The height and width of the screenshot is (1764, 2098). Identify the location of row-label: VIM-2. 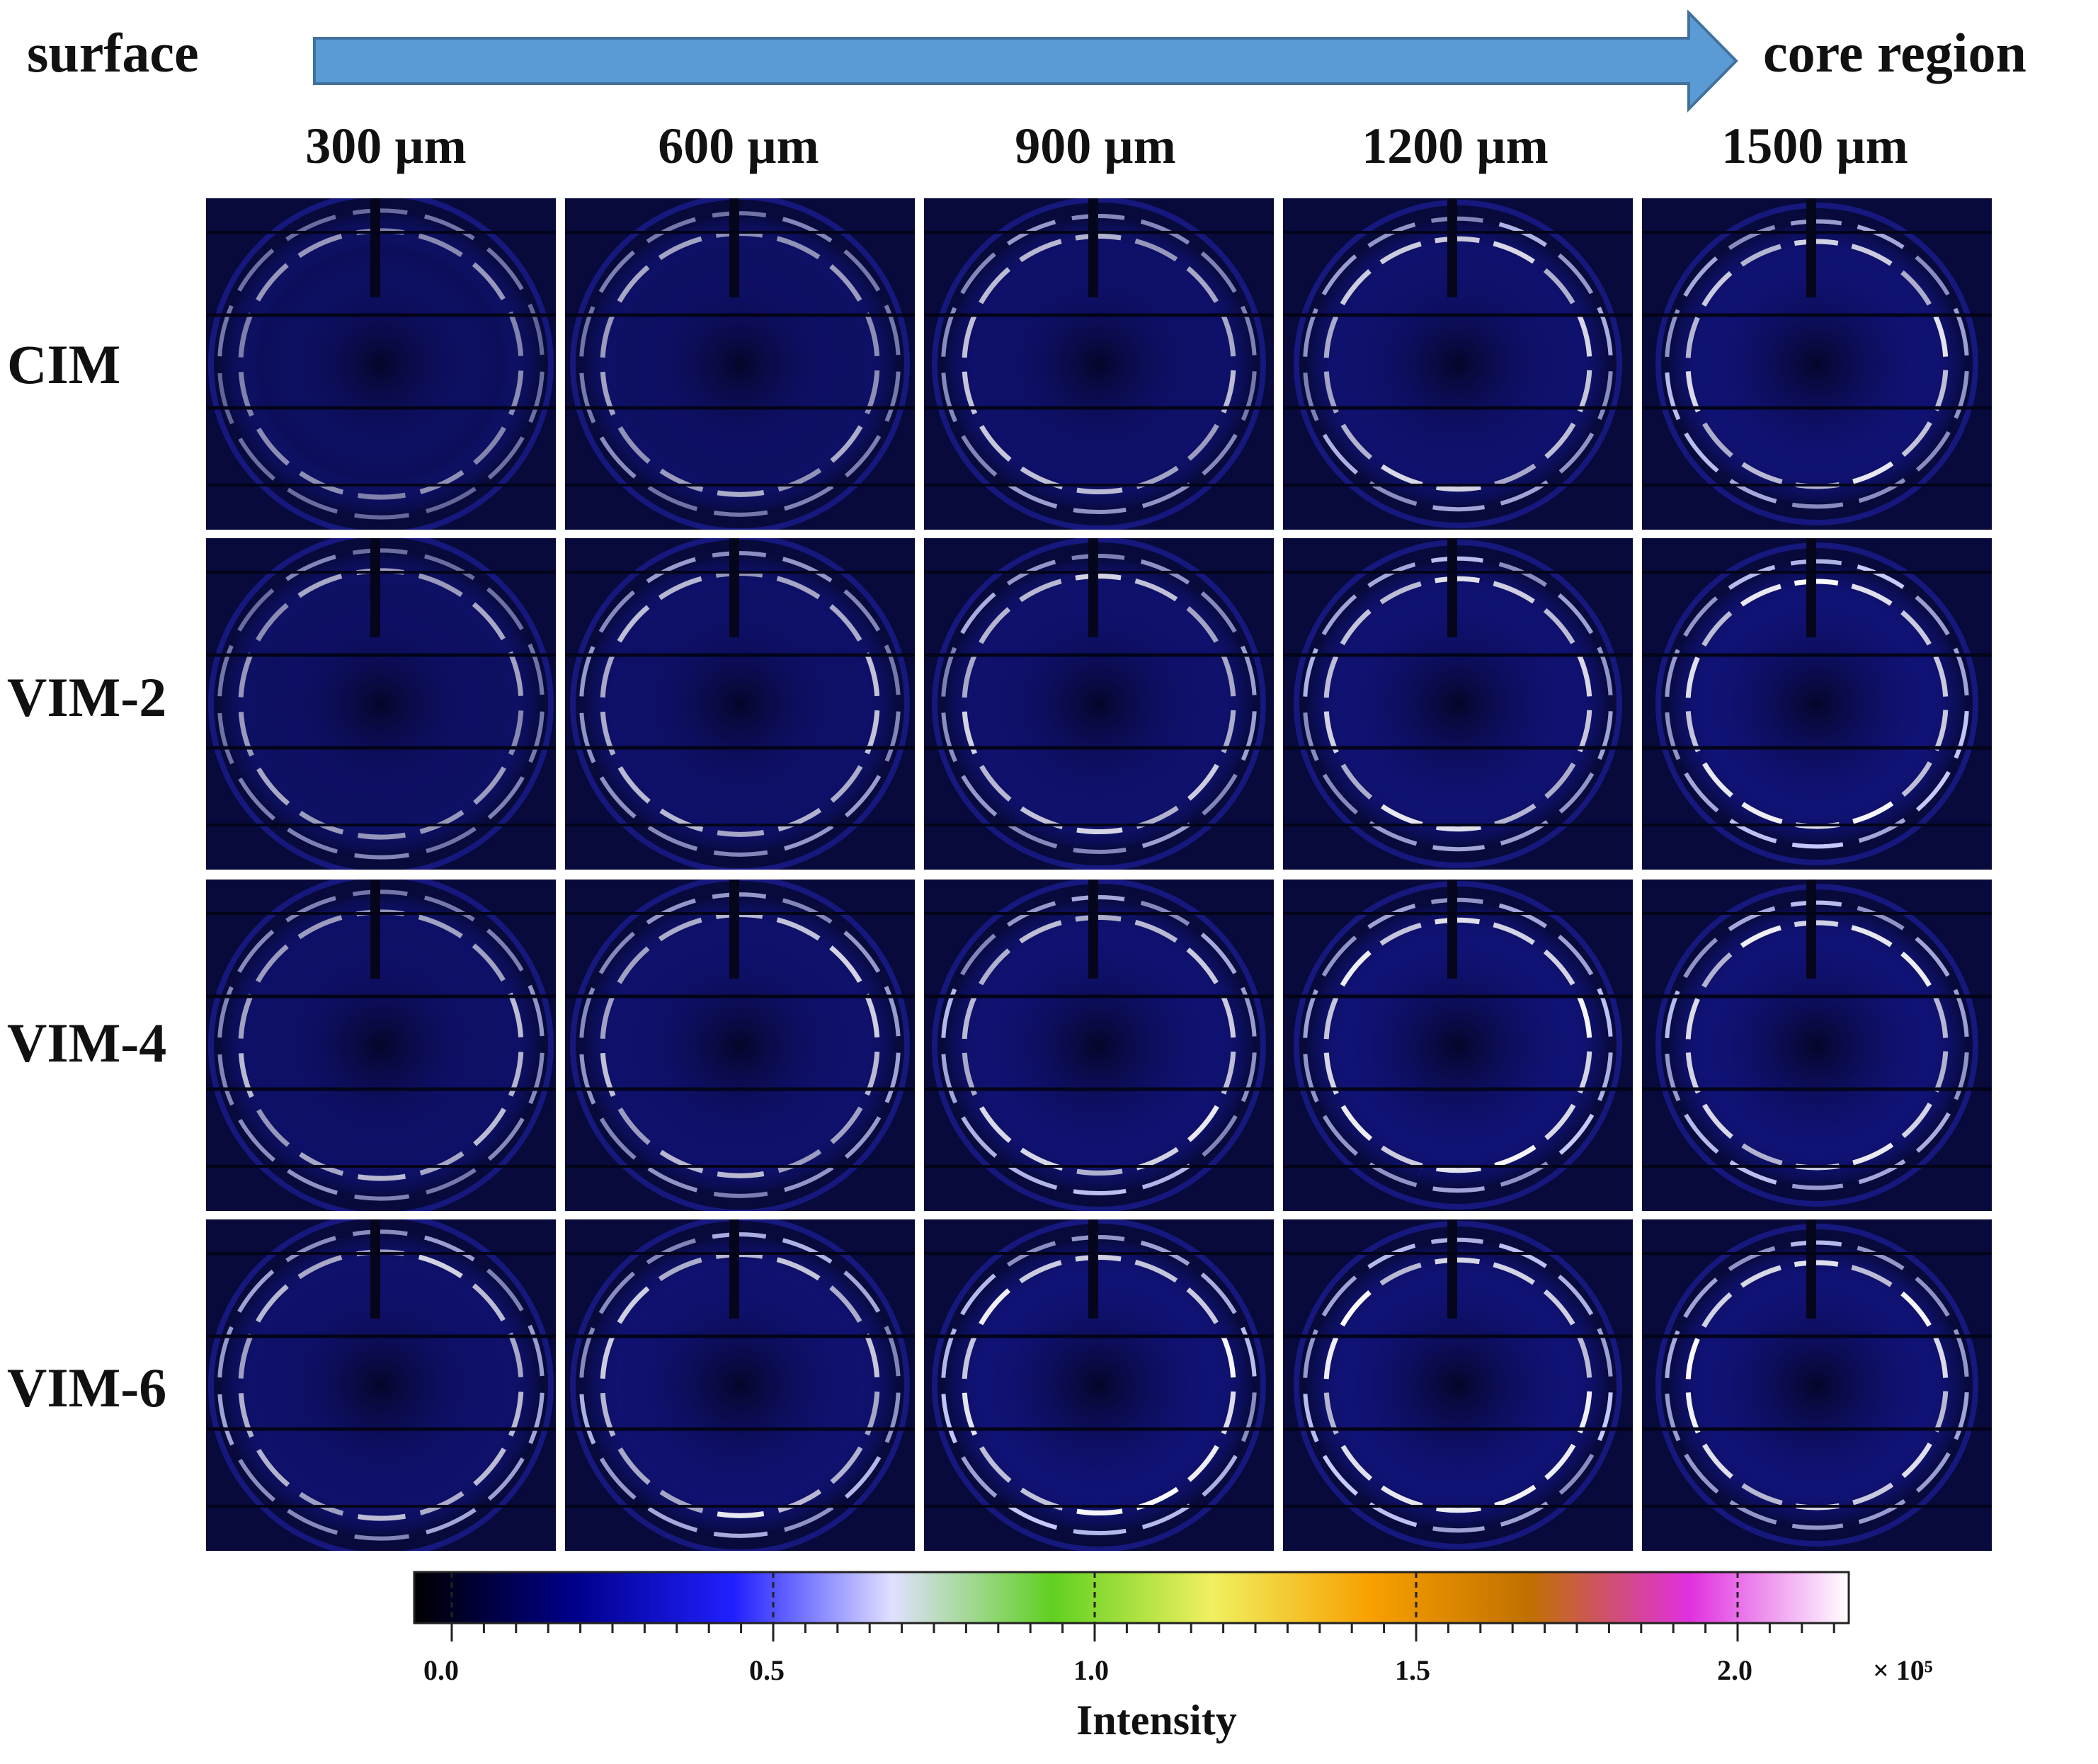
(87, 697).